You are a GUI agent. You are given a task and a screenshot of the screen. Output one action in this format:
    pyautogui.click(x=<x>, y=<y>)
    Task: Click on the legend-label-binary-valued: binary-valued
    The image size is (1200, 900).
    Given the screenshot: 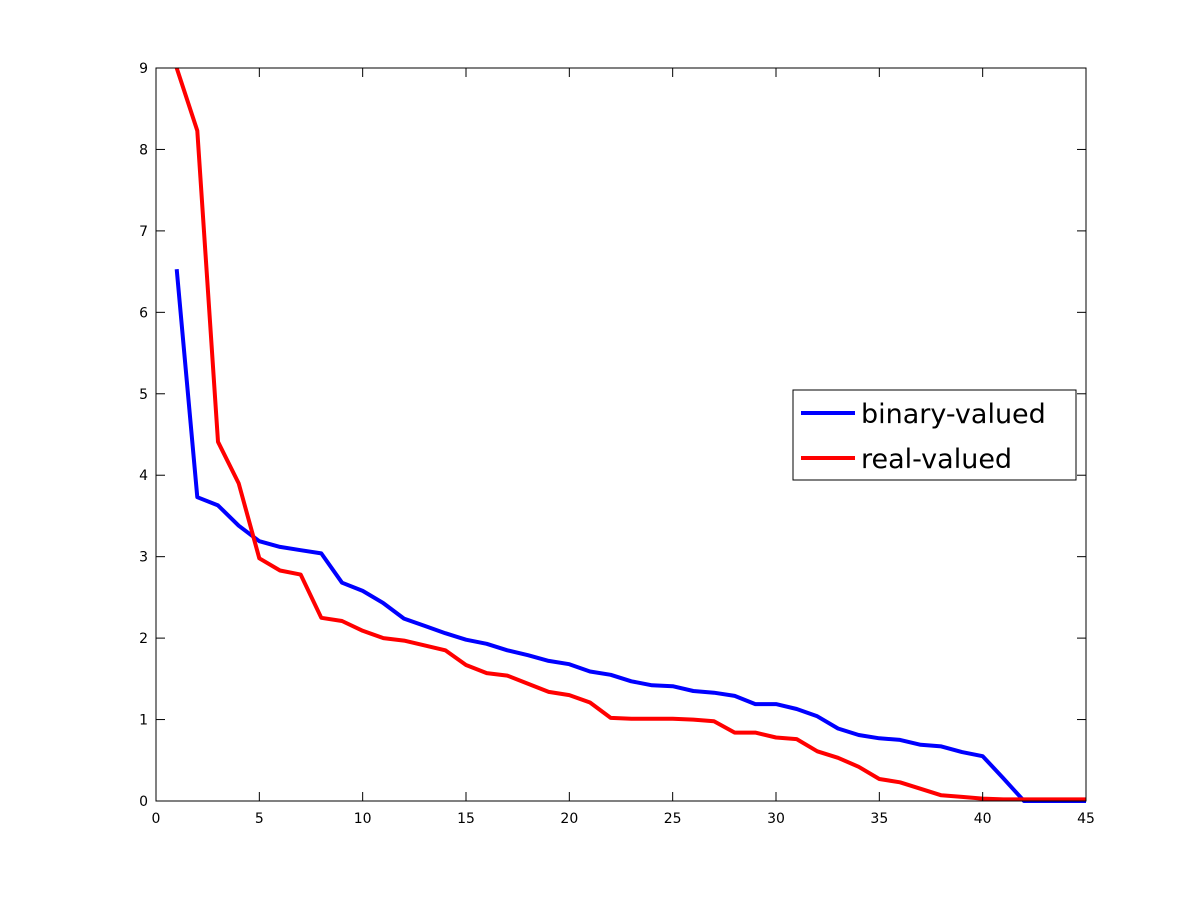 What is the action you would take?
    pyautogui.click(x=953, y=414)
    